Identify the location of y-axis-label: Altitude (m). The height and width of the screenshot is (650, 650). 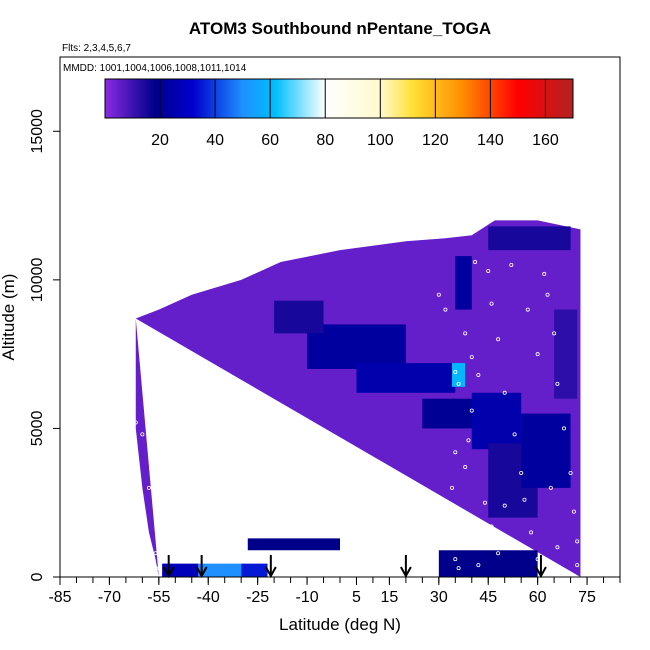
(9, 317).